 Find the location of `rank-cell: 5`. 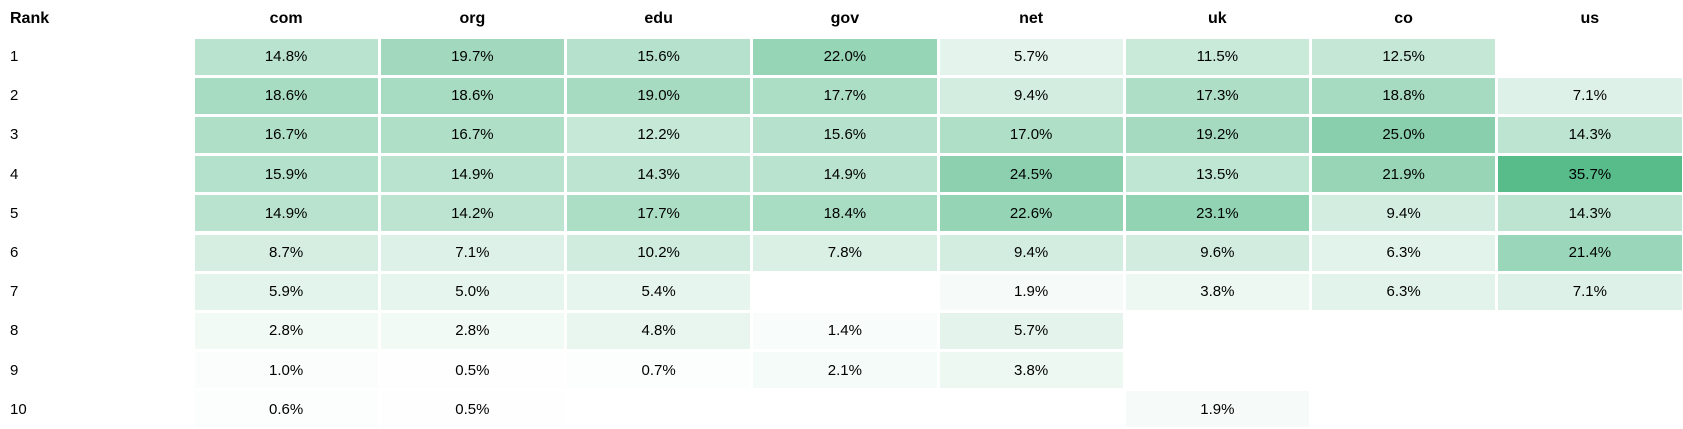

rank-cell: 5 is located at coordinates (14, 213).